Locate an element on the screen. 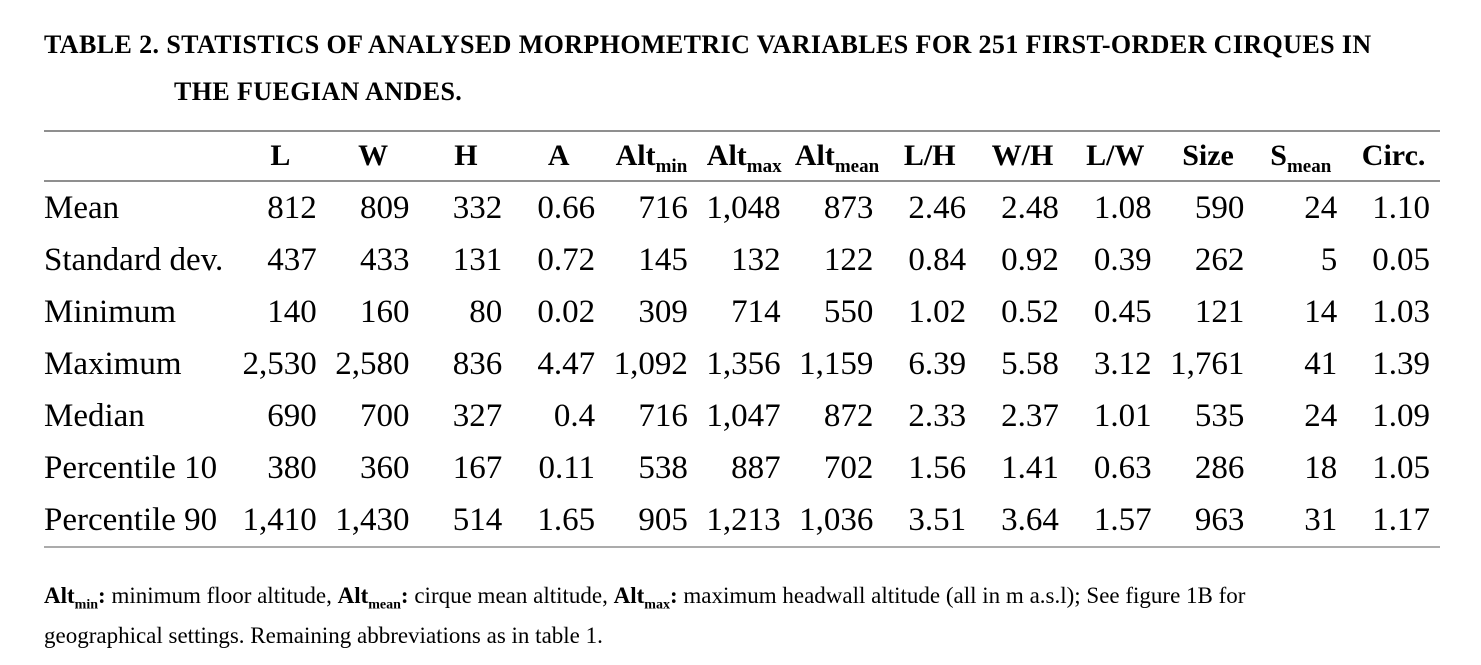  column-header: H is located at coordinates (466, 156).